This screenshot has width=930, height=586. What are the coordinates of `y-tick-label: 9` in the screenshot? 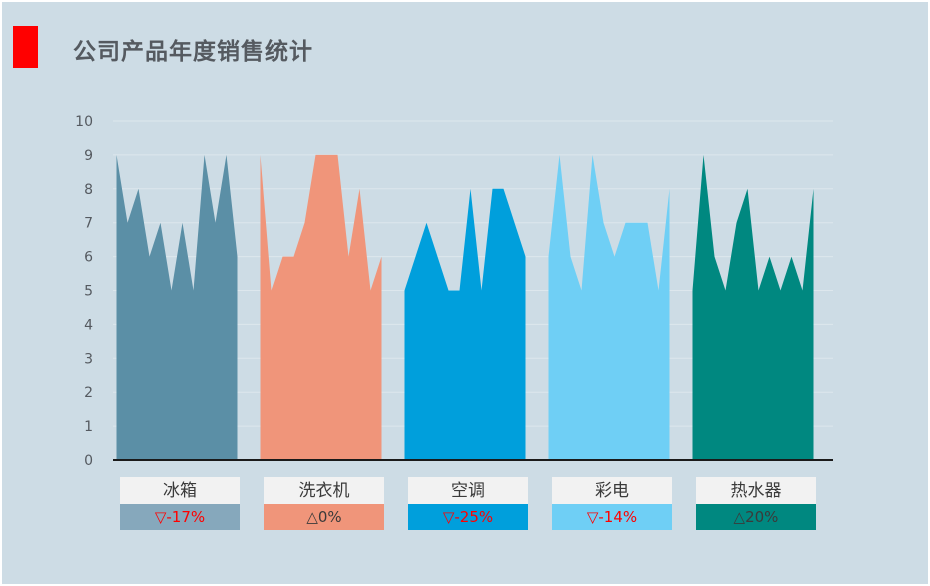 It's located at (88, 156).